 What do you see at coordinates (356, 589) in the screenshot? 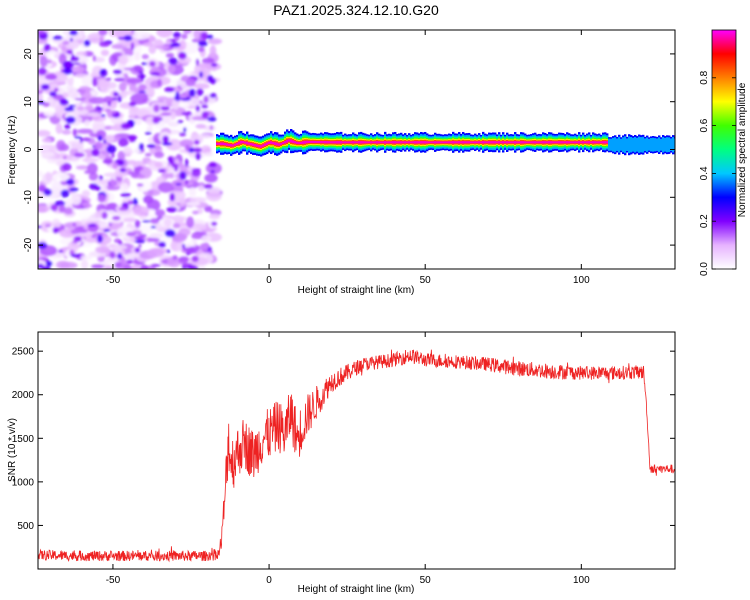
I see `snr-x-label: Height of straight line (km)` at bounding box center [356, 589].